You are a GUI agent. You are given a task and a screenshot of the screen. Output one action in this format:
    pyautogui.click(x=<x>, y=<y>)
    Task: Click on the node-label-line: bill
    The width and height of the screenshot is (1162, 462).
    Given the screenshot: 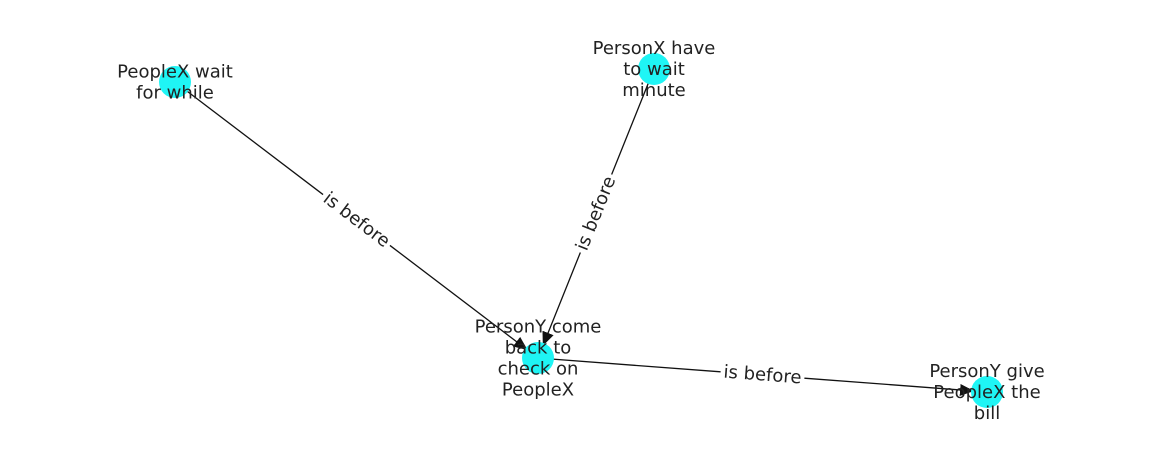 What is the action you would take?
    pyautogui.click(x=987, y=413)
    